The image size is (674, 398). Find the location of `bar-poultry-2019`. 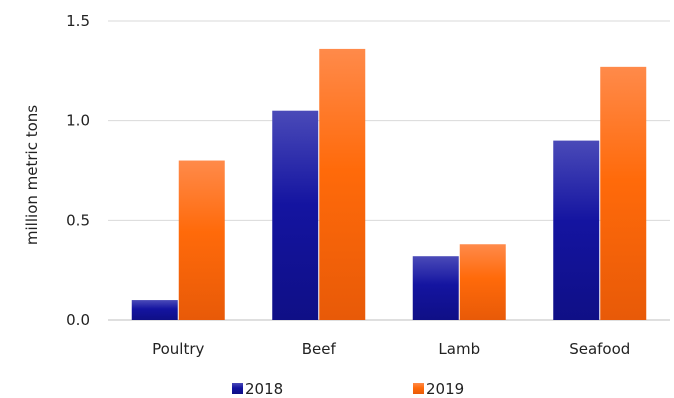

bar-poultry-2019 is located at coordinates (201, 240).